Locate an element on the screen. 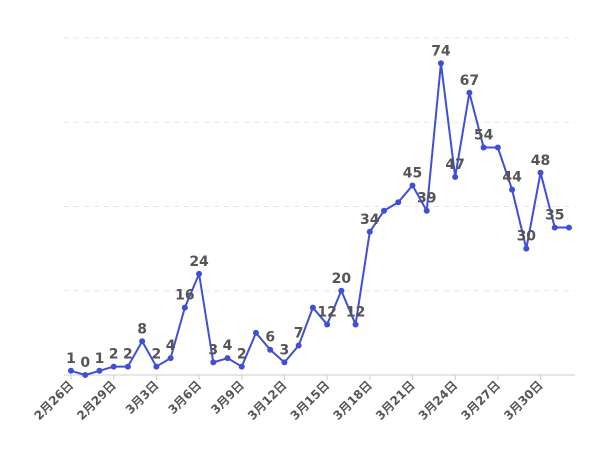 The image size is (600, 463). x-tick-label: 3月3日 is located at coordinates (142, 397).